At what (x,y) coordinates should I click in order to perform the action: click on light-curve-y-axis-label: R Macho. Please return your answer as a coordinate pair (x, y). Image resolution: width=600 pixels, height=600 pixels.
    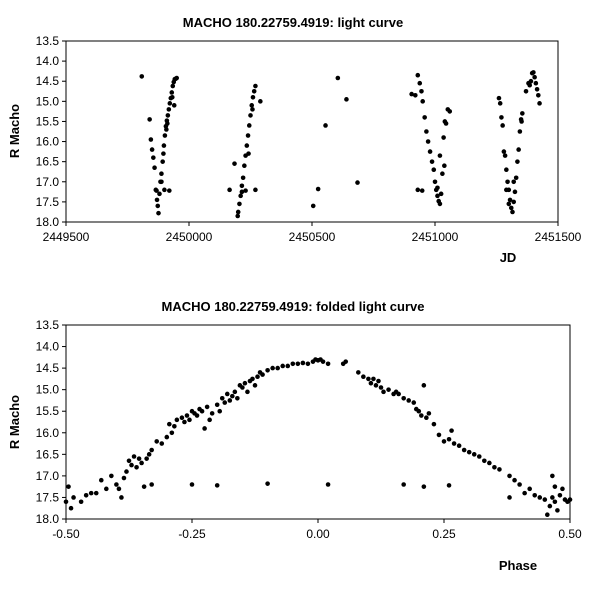
    Looking at the image, I should click on (14, 131).